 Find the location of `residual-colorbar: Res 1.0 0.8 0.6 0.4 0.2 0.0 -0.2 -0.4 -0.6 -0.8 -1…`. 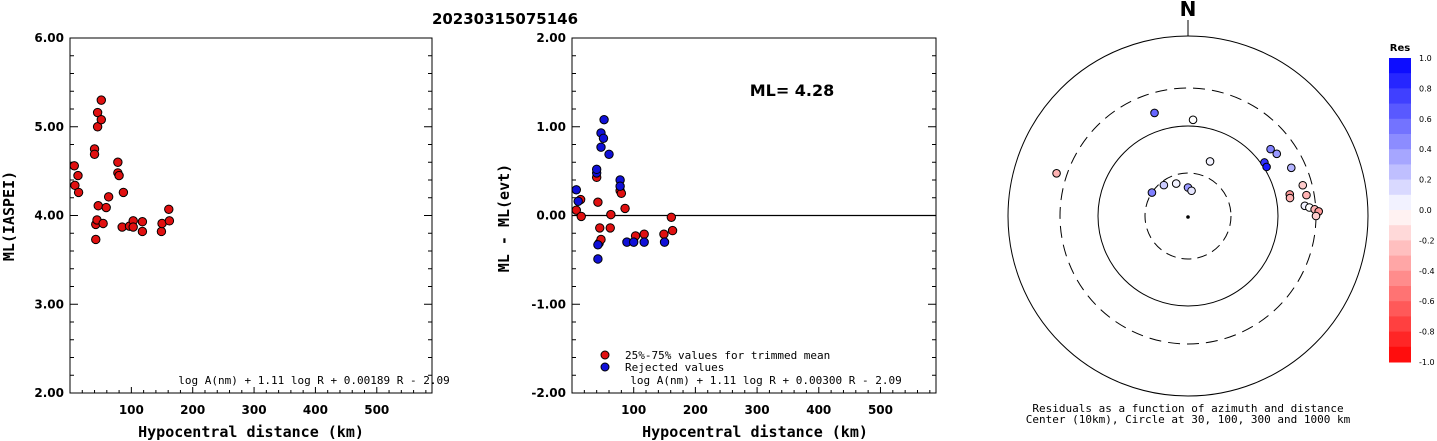

residual-colorbar: Res 1.0 0.8 0.6 0.4 0.2 0.0 -0.2 -0.4 -0.6 -0.8 -1… is located at coordinates (1412, 205).